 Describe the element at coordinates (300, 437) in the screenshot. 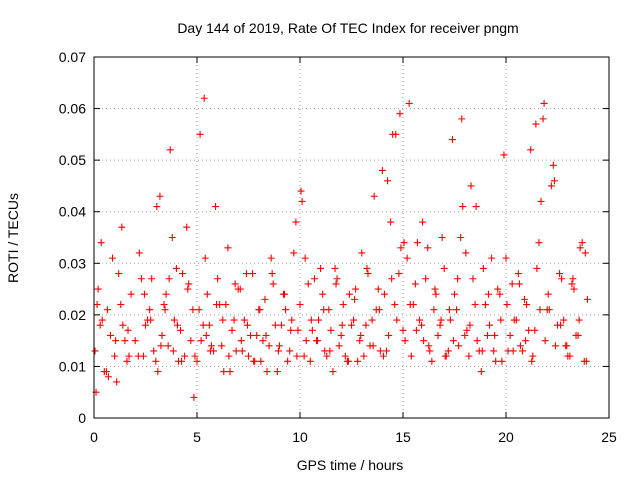

I see `x-tick-label: 10` at that location.